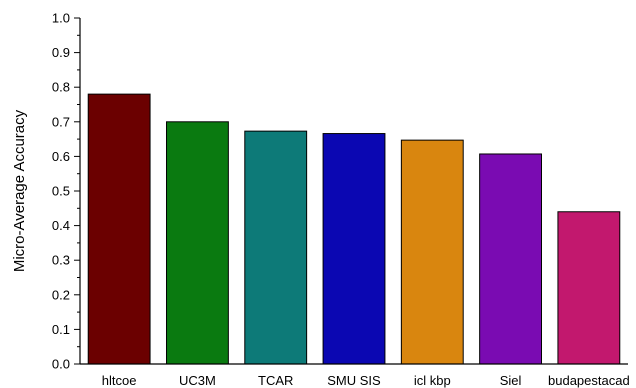 The width and height of the screenshot is (636, 388). Describe the element at coordinates (61, 87) in the screenshot. I see `y-tick-label-8: 0.8` at that location.